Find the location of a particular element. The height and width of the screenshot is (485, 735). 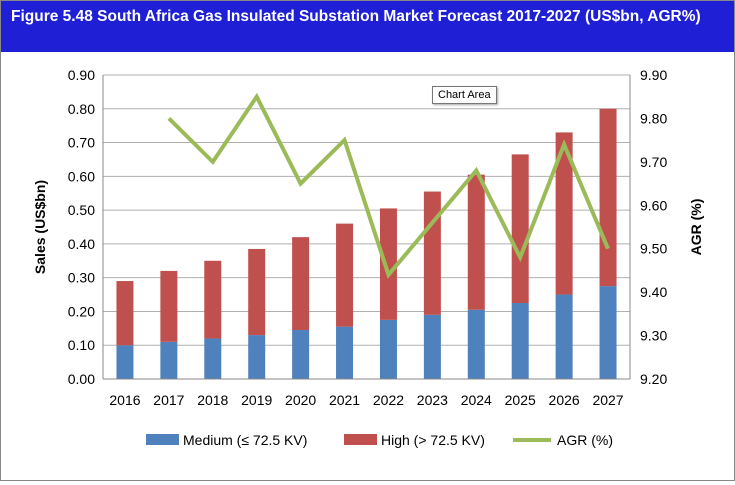

y-tick-label: 0.00 is located at coordinates (81, 379).